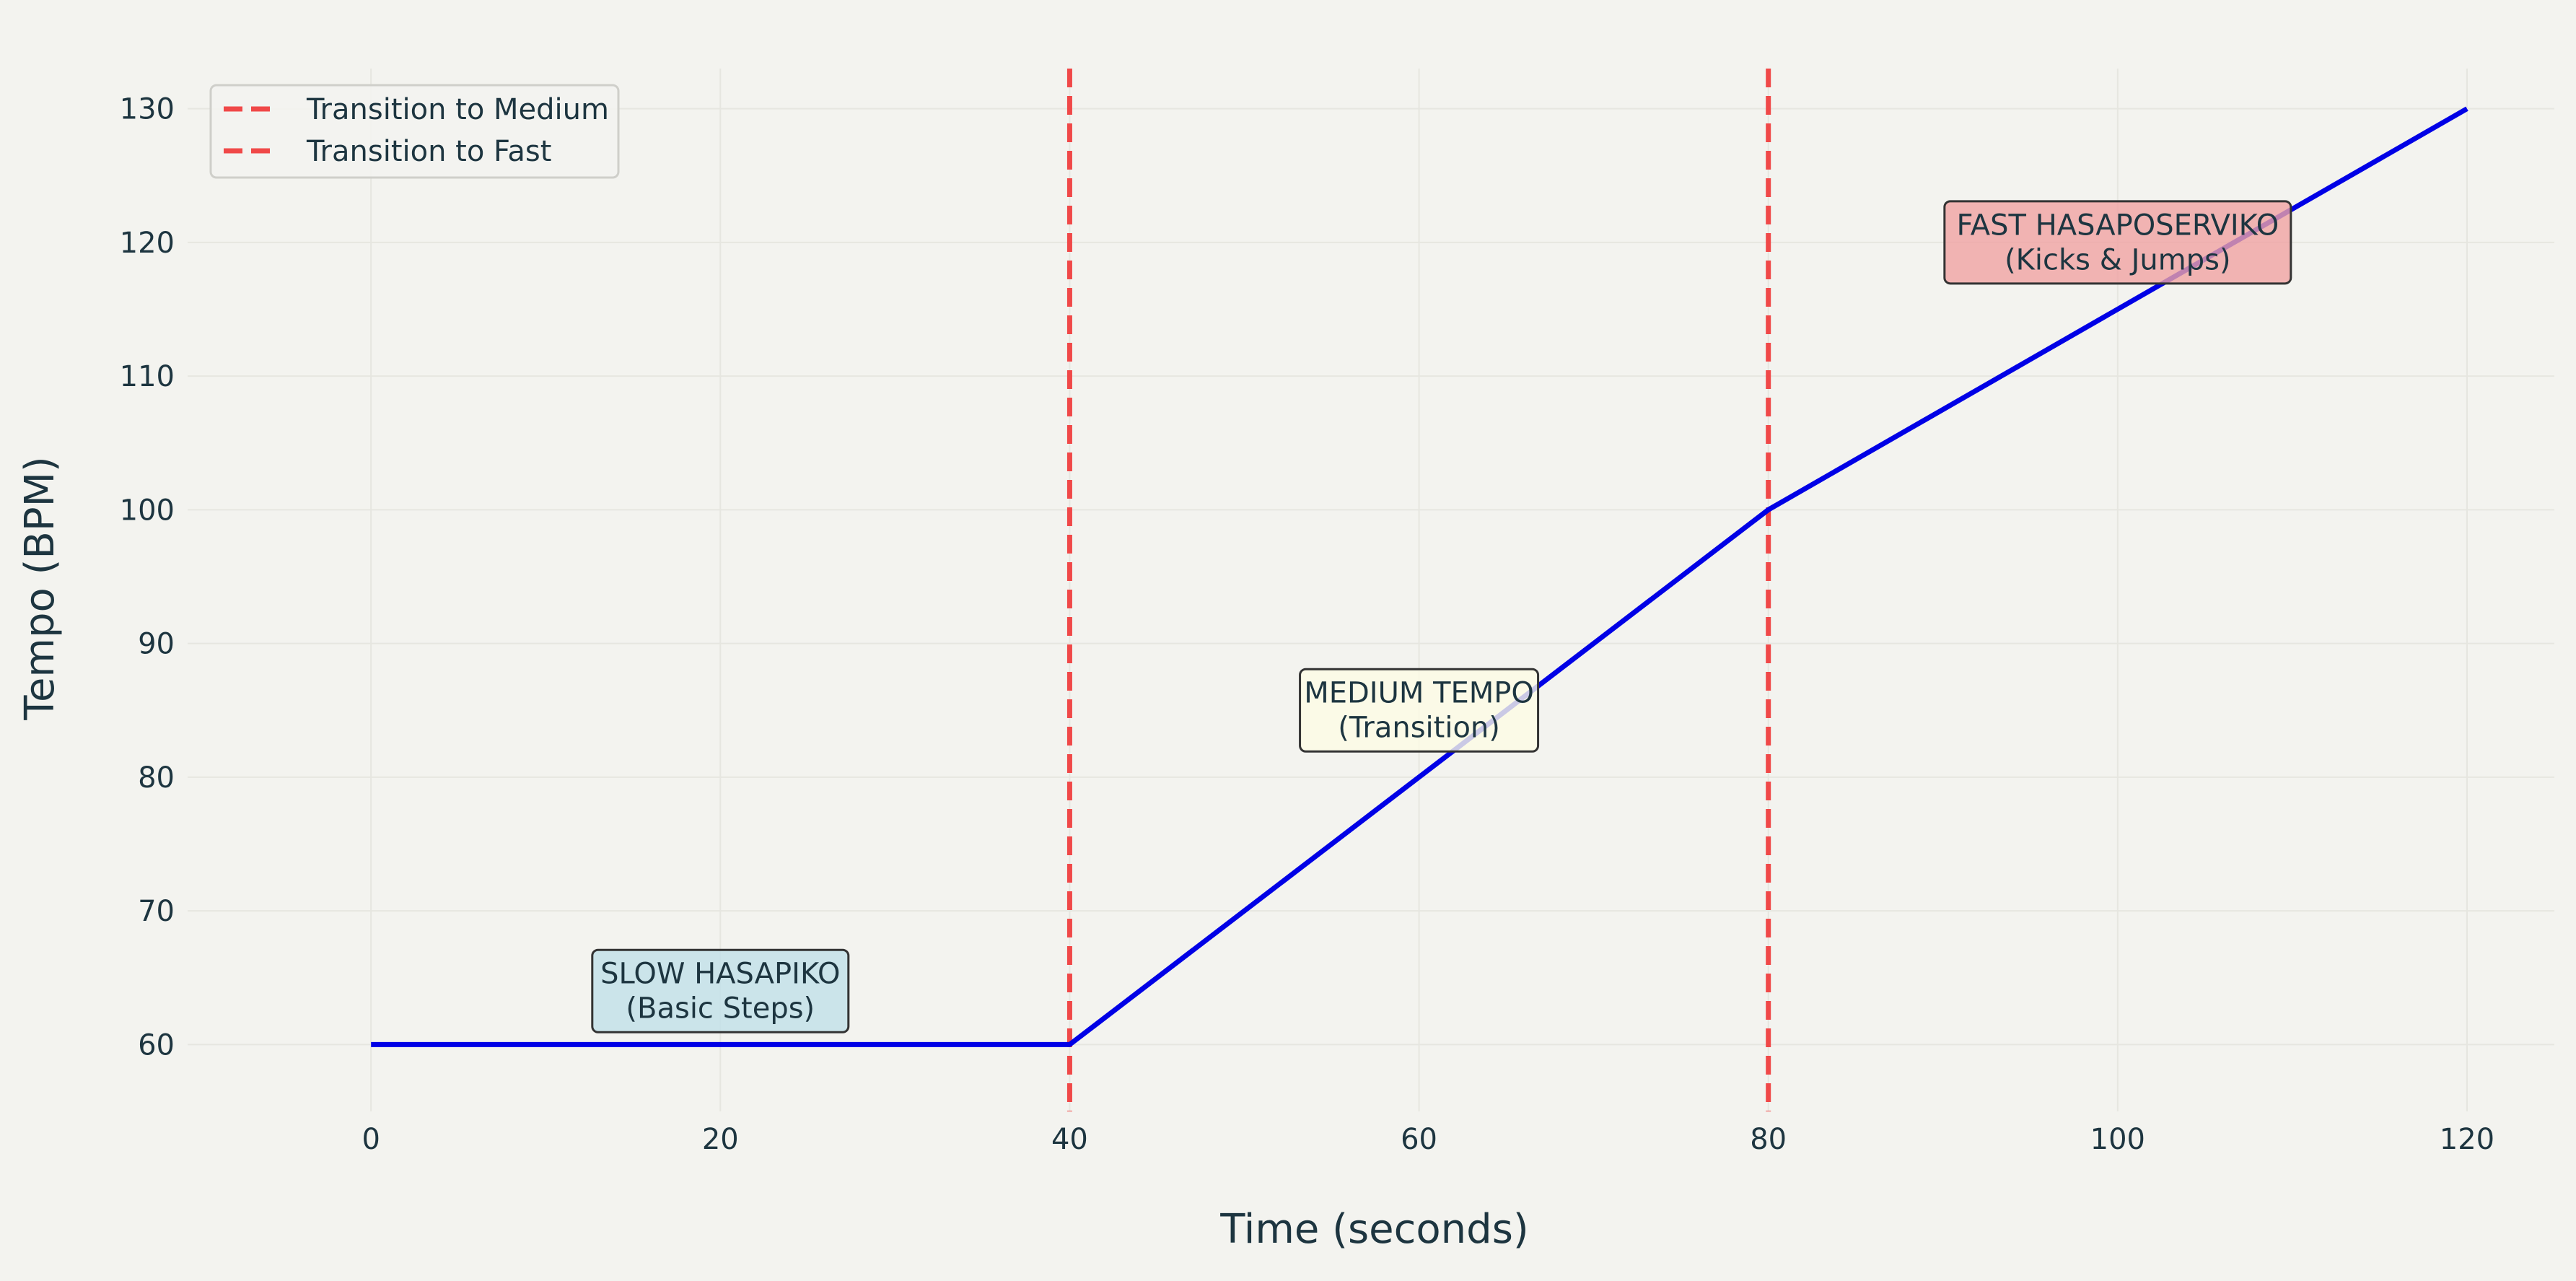  What do you see at coordinates (720, 1139) in the screenshot?
I see `x-tick-label: 20` at bounding box center [720, 1139].